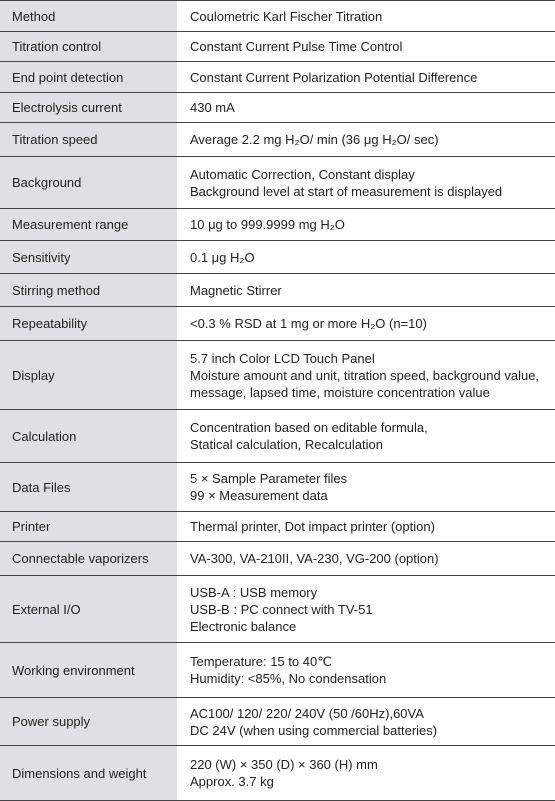 The height and width of the screenshot is (801, 555). I want to click on spec-value-line: 430 mA, so click(212, 107).